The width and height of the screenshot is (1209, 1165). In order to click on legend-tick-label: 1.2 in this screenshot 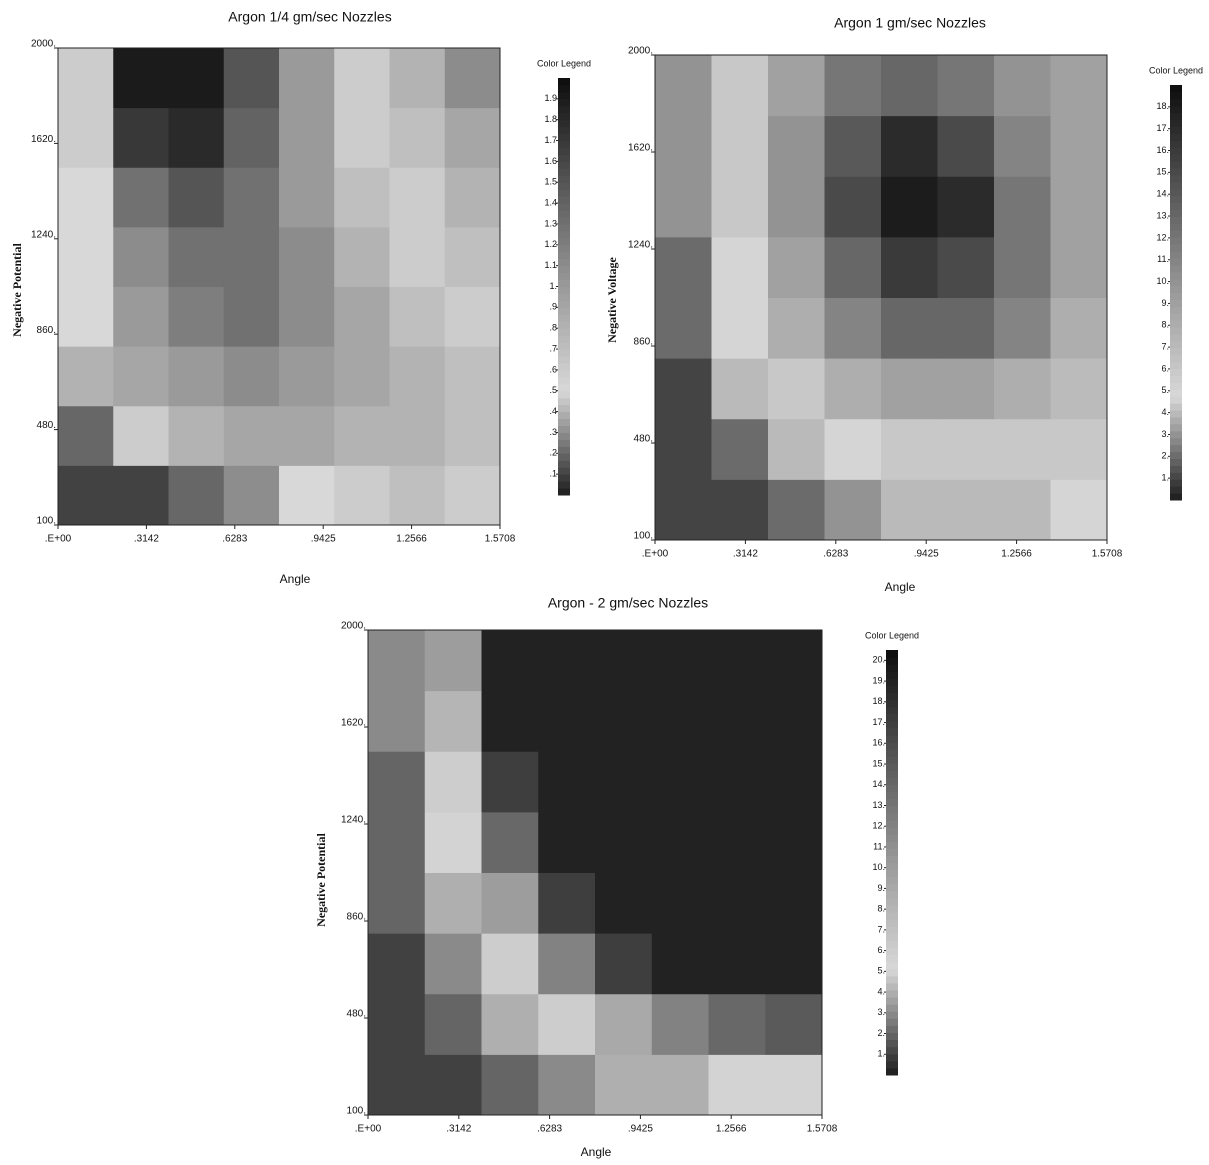, I will do `click(550, 244)`.